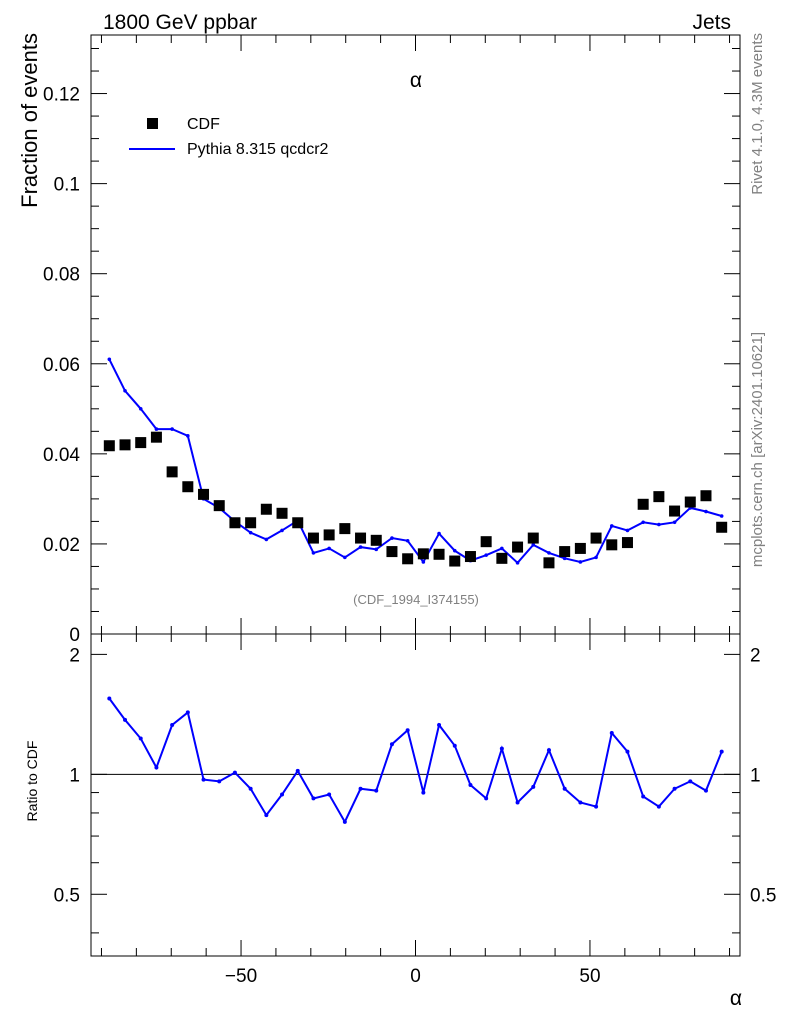  Describe the element at coordinates (711, 22) in the screenshot. I see `header-right-label: Jets` at that location.